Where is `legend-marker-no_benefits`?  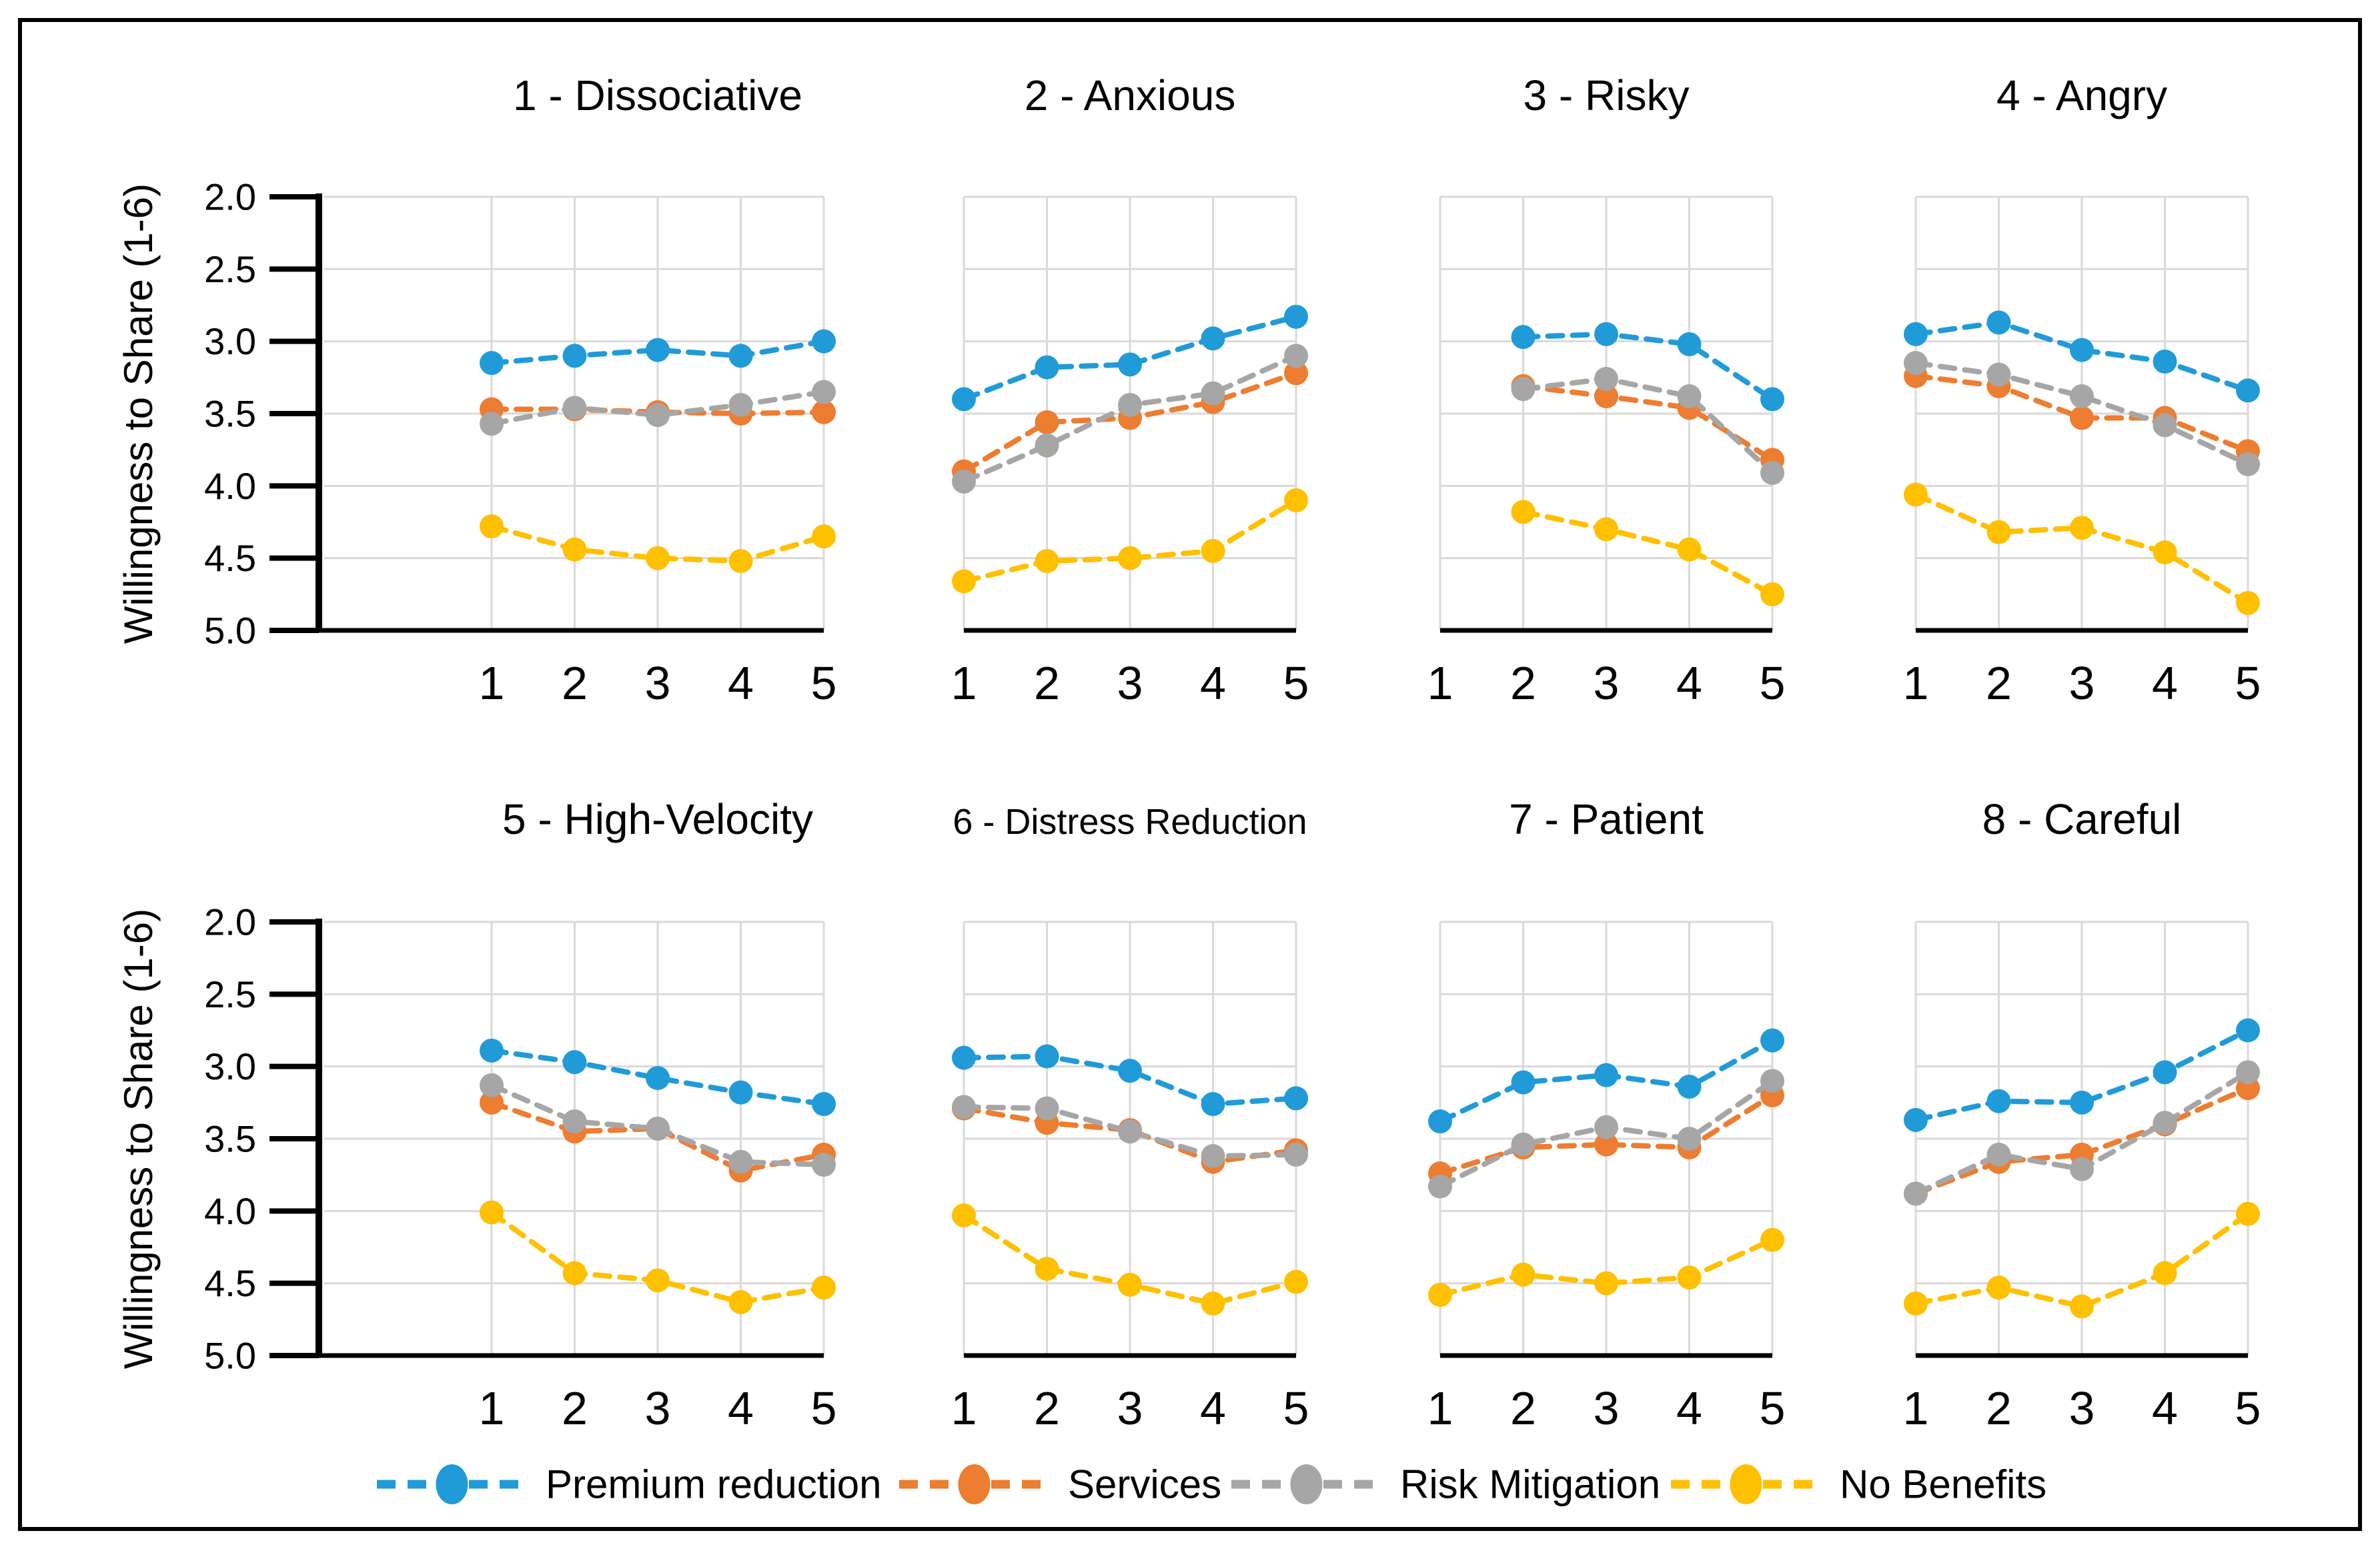 legend-marker-no_benefits is located at coordinates (1746, 1484).